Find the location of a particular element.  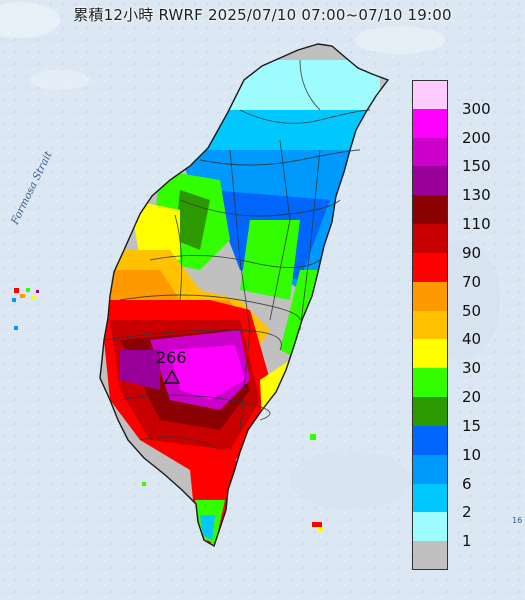

legend-row: 90 is located at coordinates (467, 242).